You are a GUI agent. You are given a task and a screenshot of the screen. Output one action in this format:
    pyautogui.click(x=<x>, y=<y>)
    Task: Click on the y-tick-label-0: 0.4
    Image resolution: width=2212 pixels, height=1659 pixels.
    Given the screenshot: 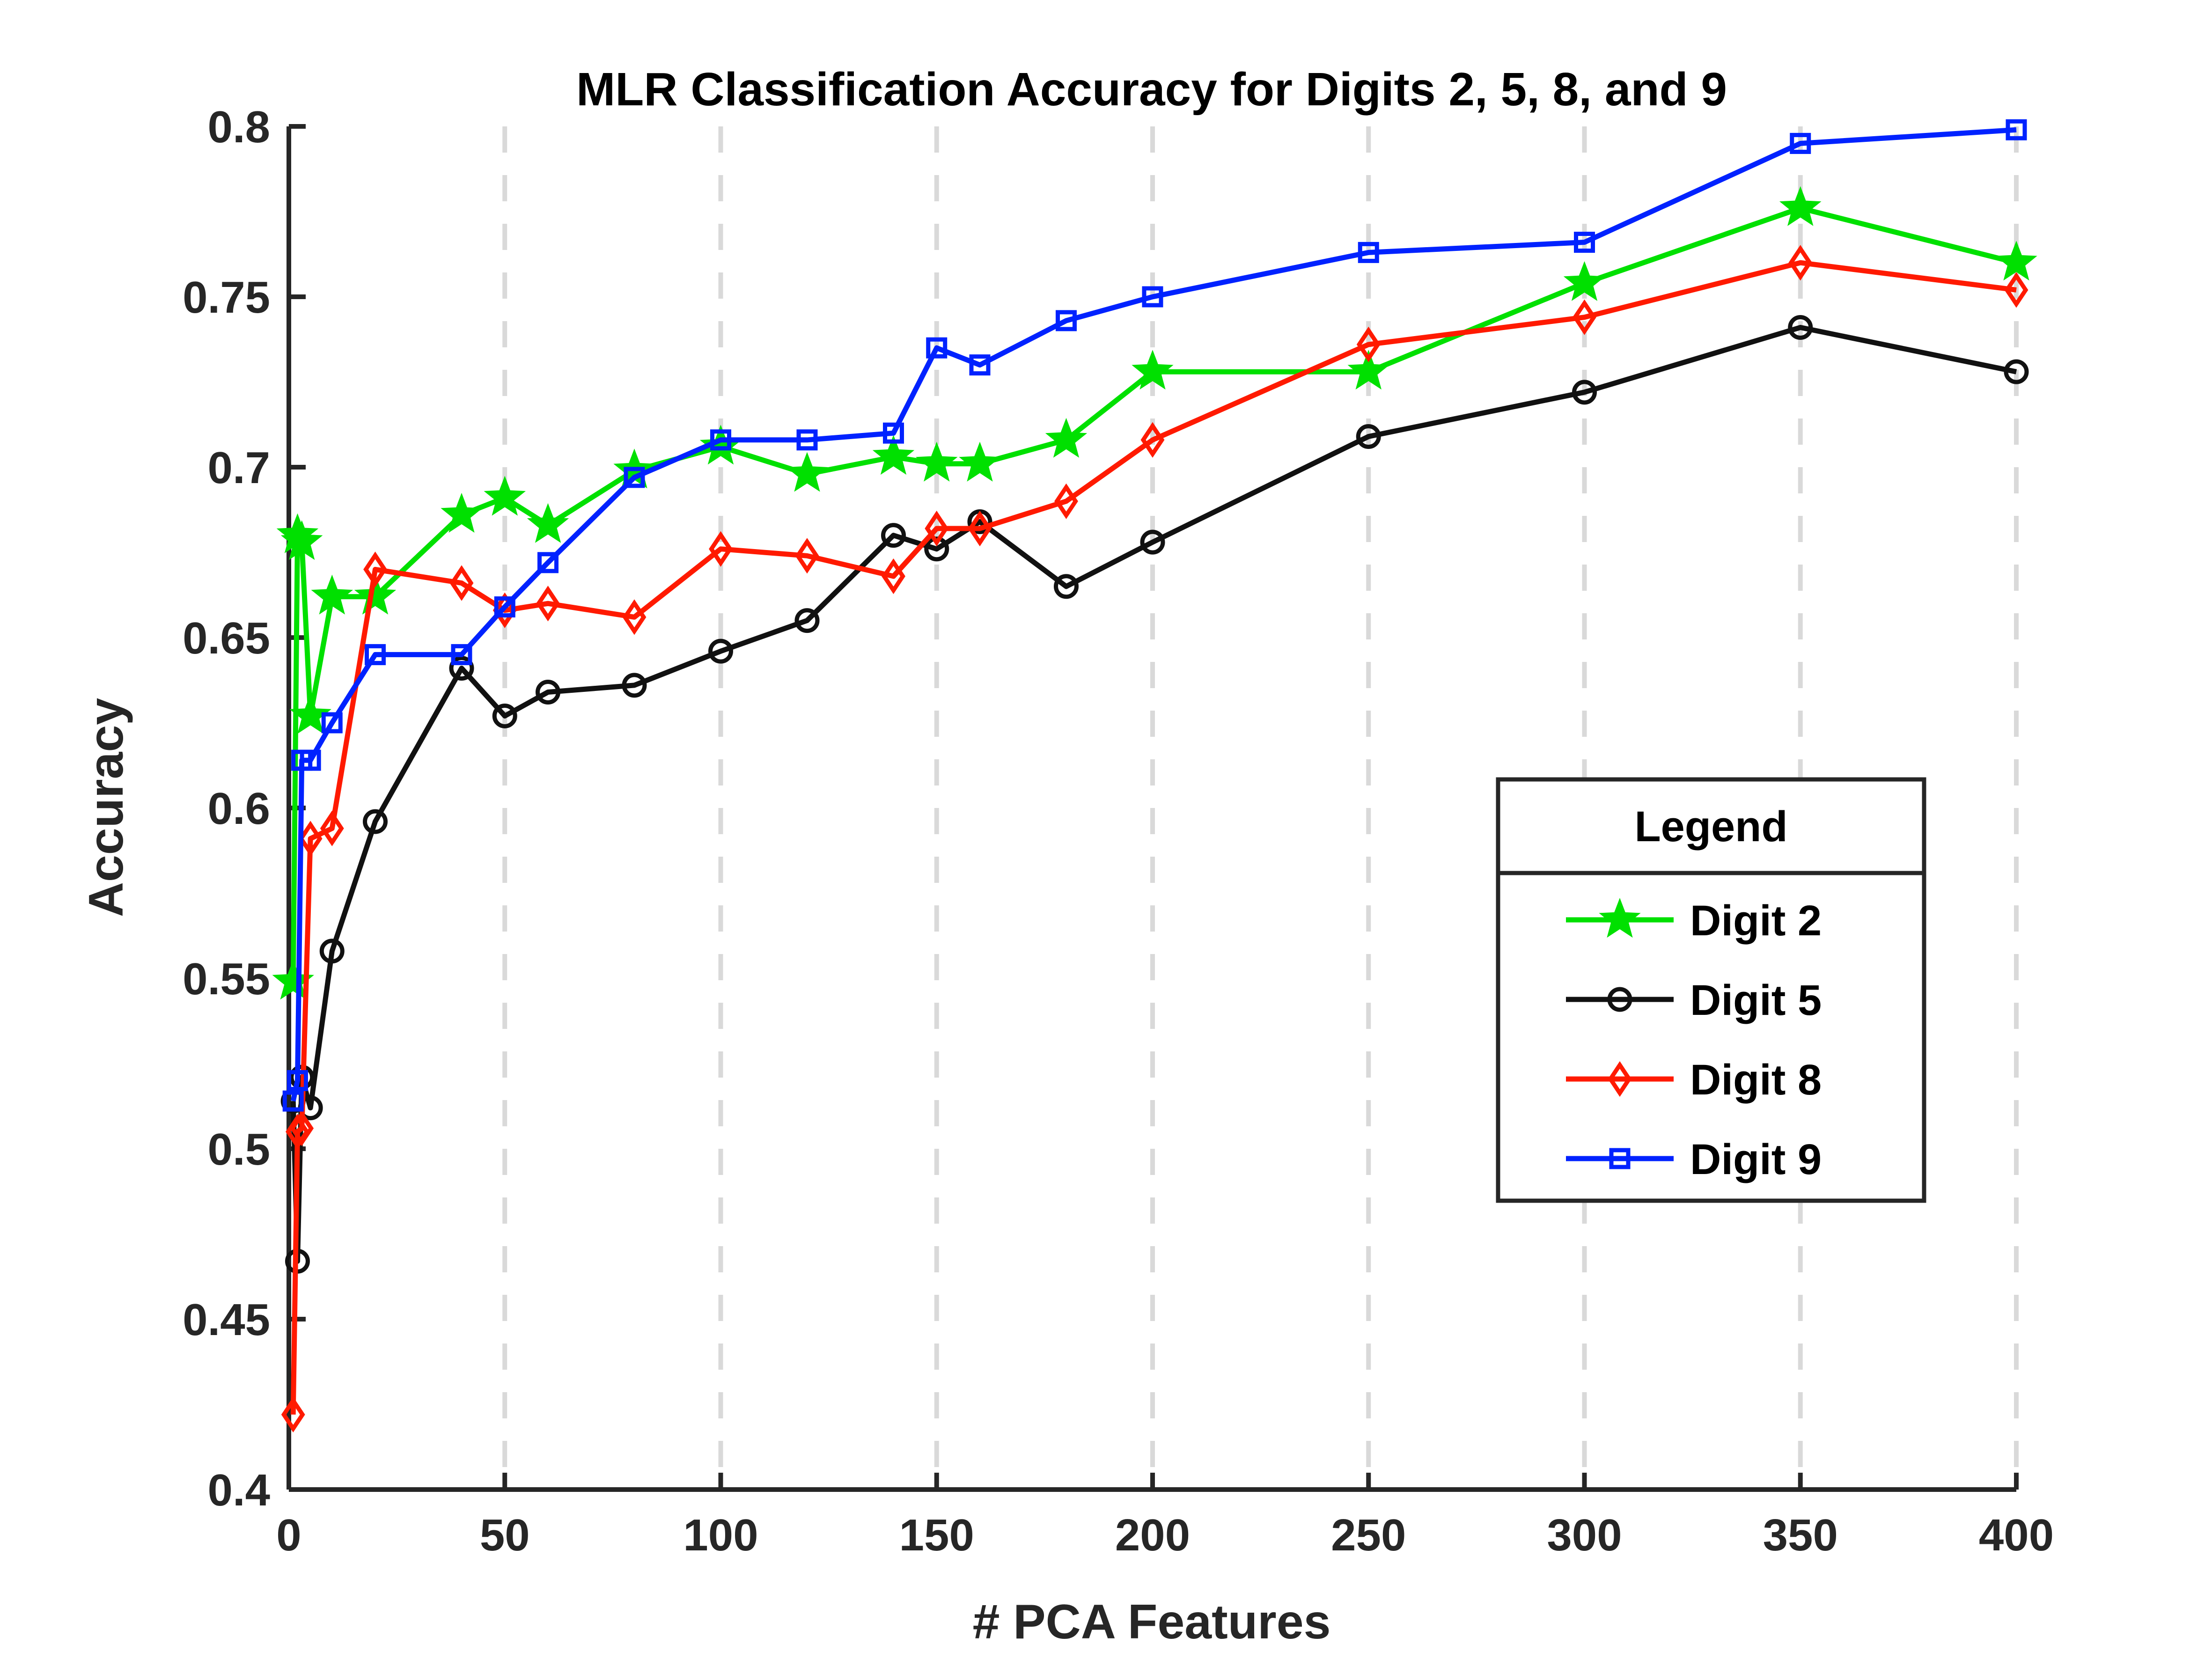 What is the action you would take?
    pyautogui.click(x=239, y=1490)
    